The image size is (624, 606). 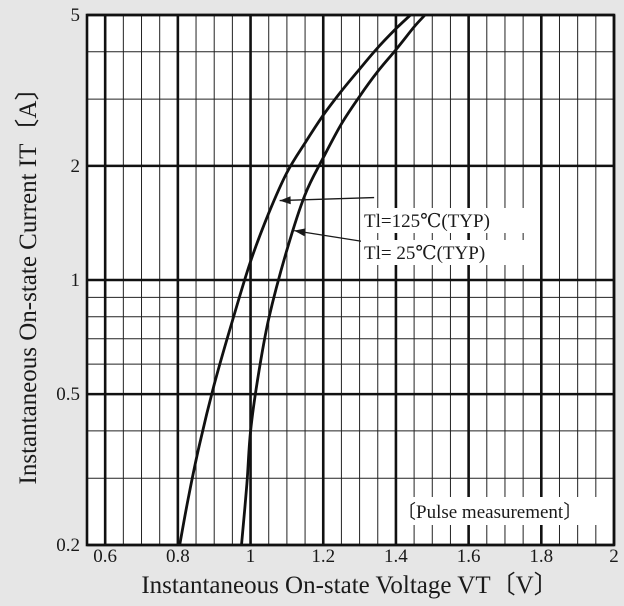 What do you see at coordinates (300, 232) in the screenshot?
I see `arrowhead-25c` at bounding box center [300, 232].